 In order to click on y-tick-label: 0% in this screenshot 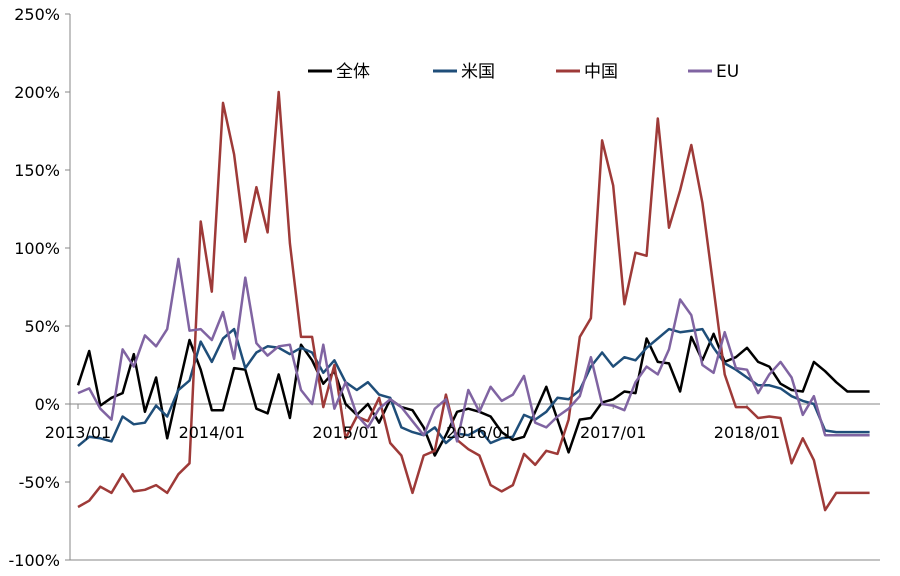, I will do `click(47, 404)`.